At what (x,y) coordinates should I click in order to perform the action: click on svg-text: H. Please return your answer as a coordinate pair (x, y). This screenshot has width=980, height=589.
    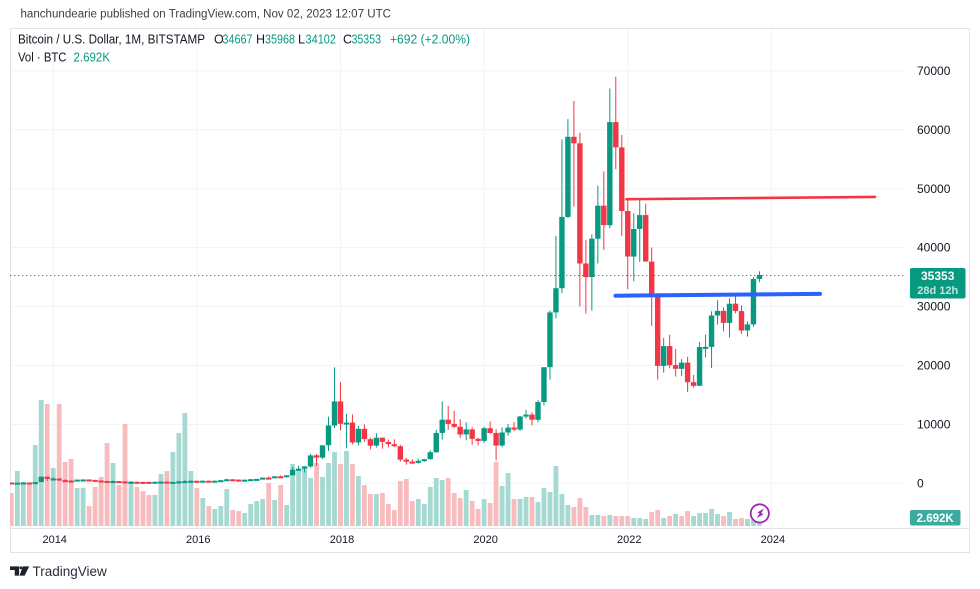
    Looking at the image, I should click on (260, 40).